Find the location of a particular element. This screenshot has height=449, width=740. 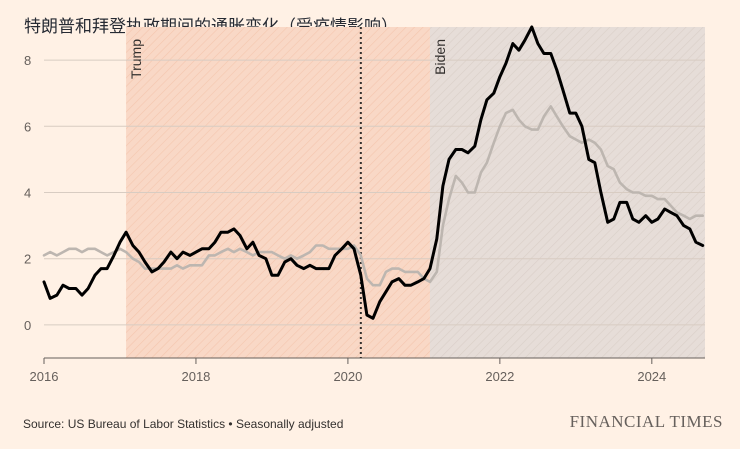

y-tick-label-2: 2 is located at coordinates (27, 259).